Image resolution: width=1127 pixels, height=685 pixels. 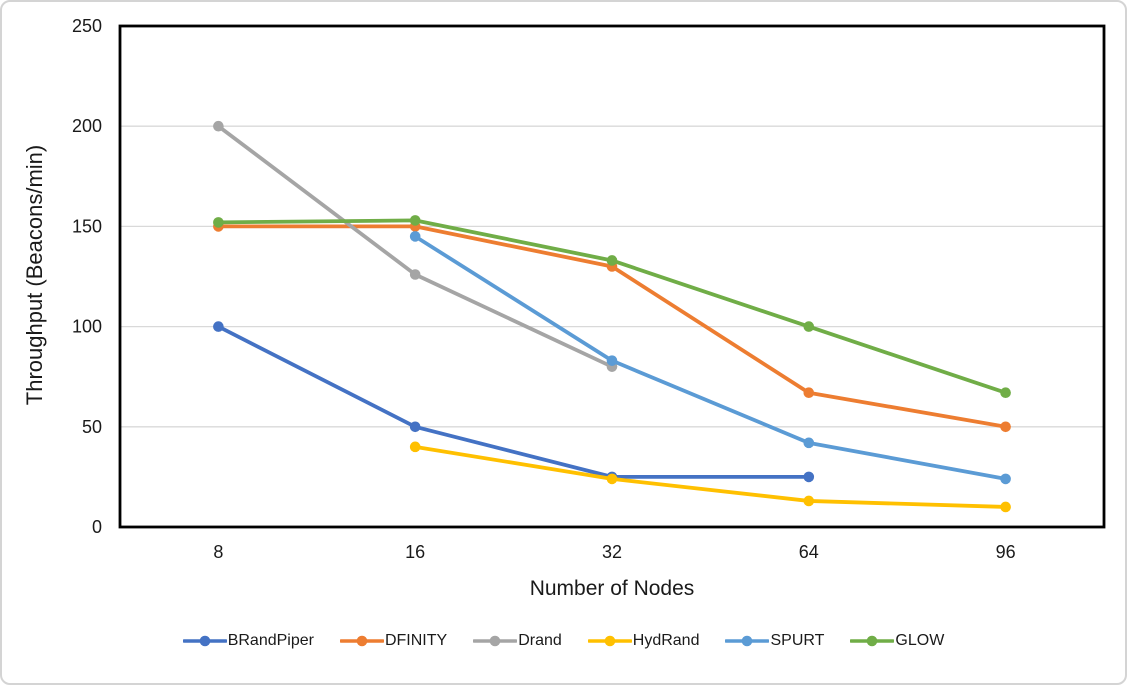 I want to click on legend-item-spurt: SPURT, so click(x=774, y=641).